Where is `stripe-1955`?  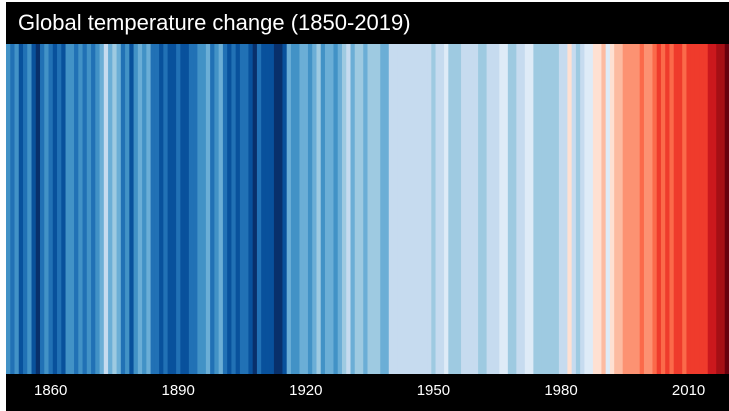 stripe-1955 is located at coordinates (455, 209).